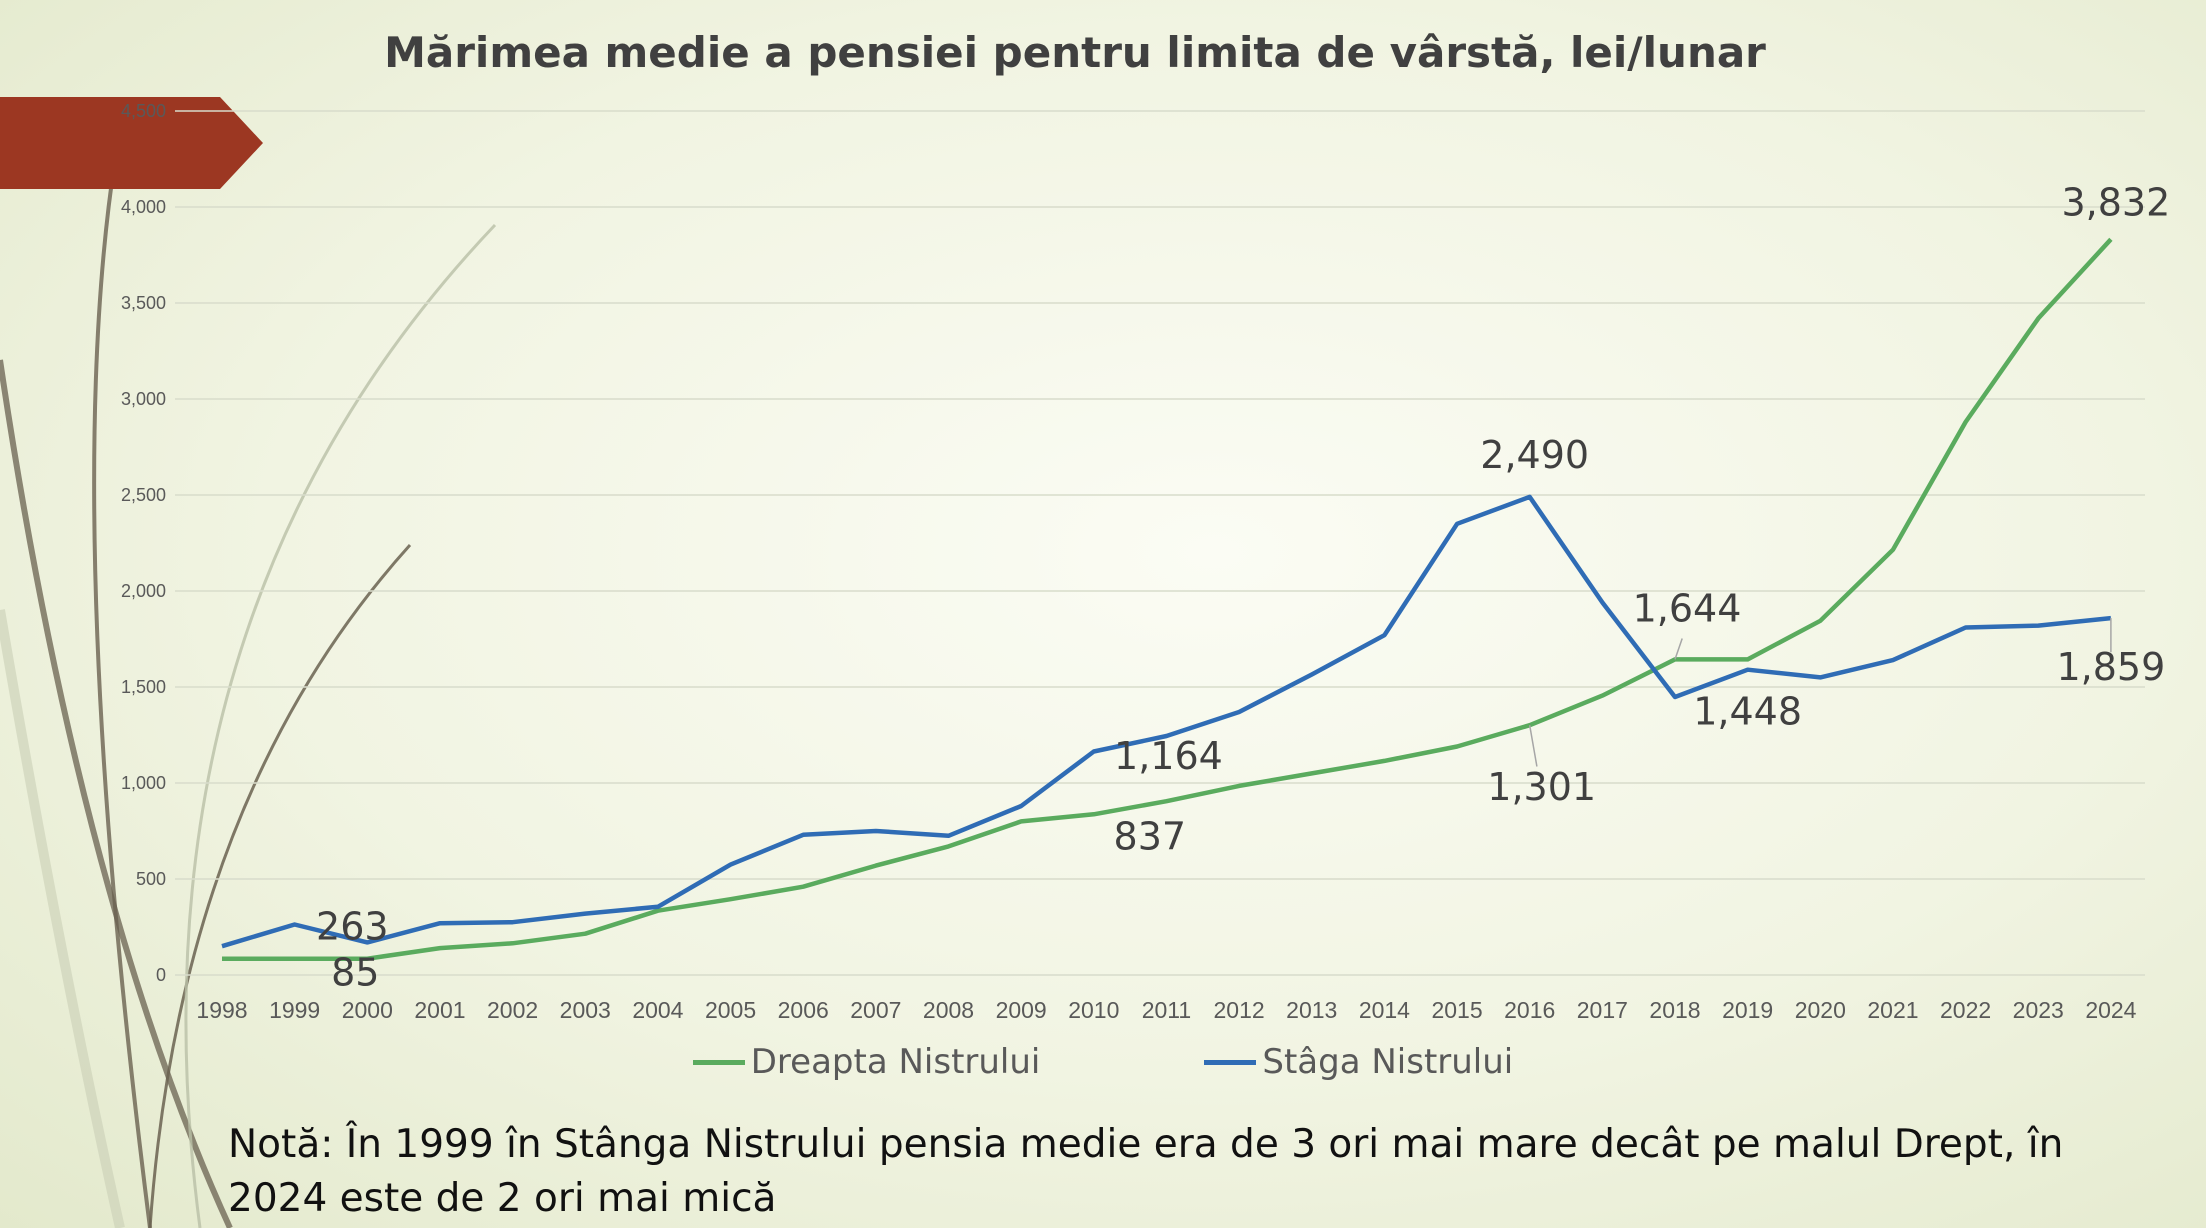  What do you see at coordinates (1534, 455) in the screenshot?
I see `data-label: 2,490` at bounding box center [1534, 455].